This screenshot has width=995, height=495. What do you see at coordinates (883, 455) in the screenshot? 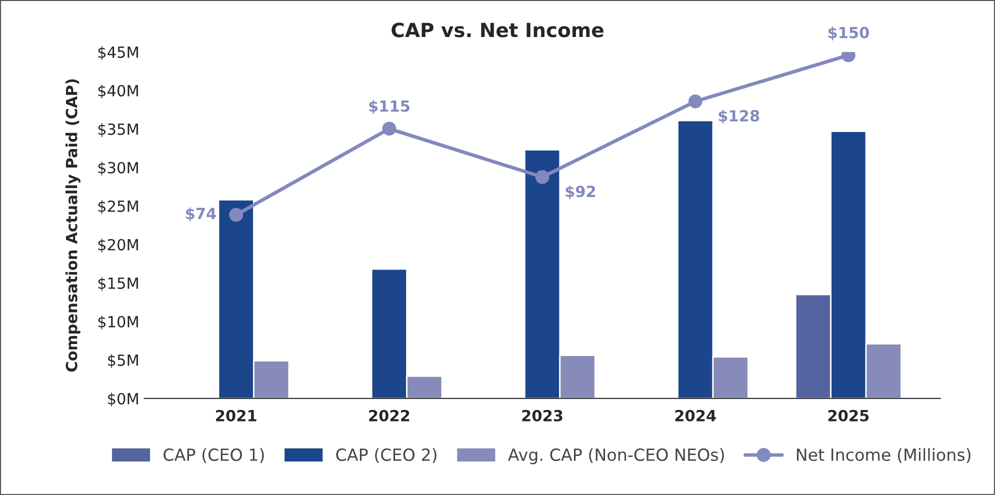
I see `legend-label: Net Income (Millions)` at bounding box center [883, 455].